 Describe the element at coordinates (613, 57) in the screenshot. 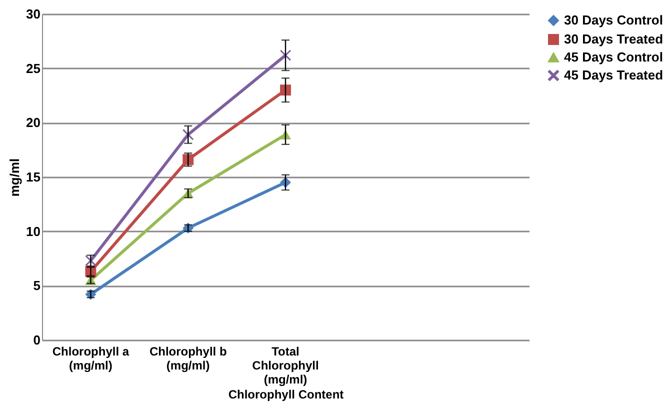

I see `legend-label: 45 Days Control` at that location.